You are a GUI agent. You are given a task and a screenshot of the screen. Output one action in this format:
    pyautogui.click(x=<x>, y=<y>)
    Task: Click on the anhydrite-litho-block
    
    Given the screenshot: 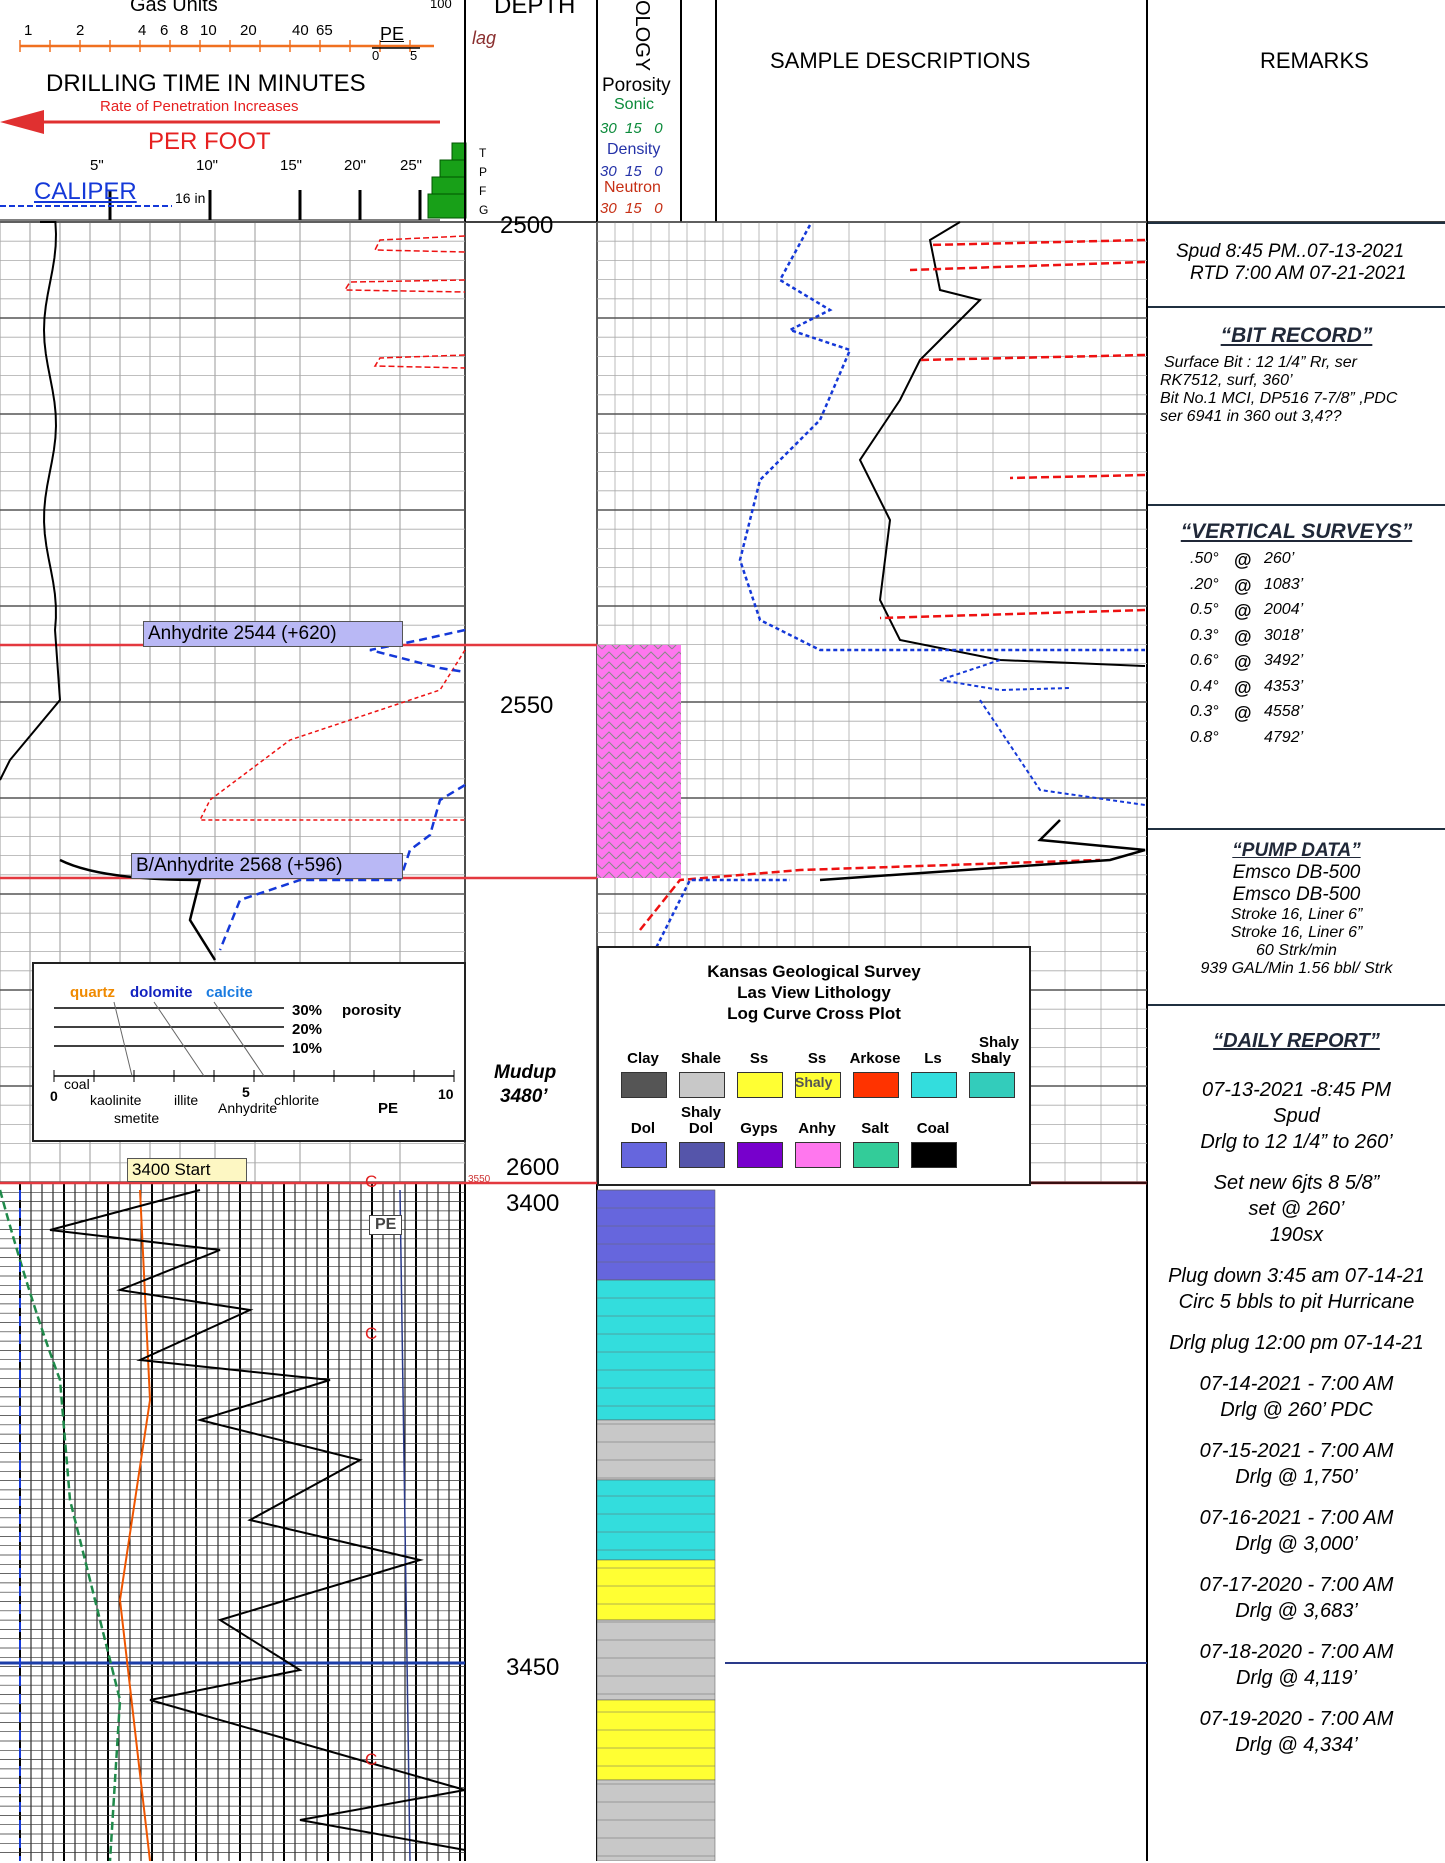 What is the action you would take?
    pyautogui.click(x=639, y=761)
    